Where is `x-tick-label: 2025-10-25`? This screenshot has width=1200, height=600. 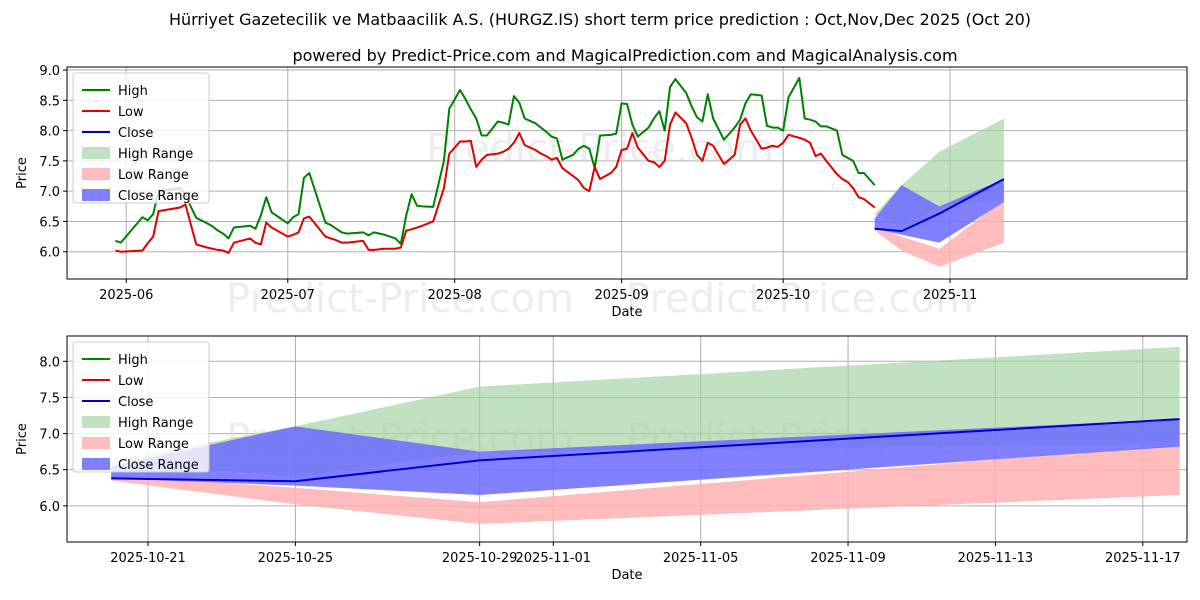
x-tick-label: 2025-10-25 is located at coordinates (296, 558).